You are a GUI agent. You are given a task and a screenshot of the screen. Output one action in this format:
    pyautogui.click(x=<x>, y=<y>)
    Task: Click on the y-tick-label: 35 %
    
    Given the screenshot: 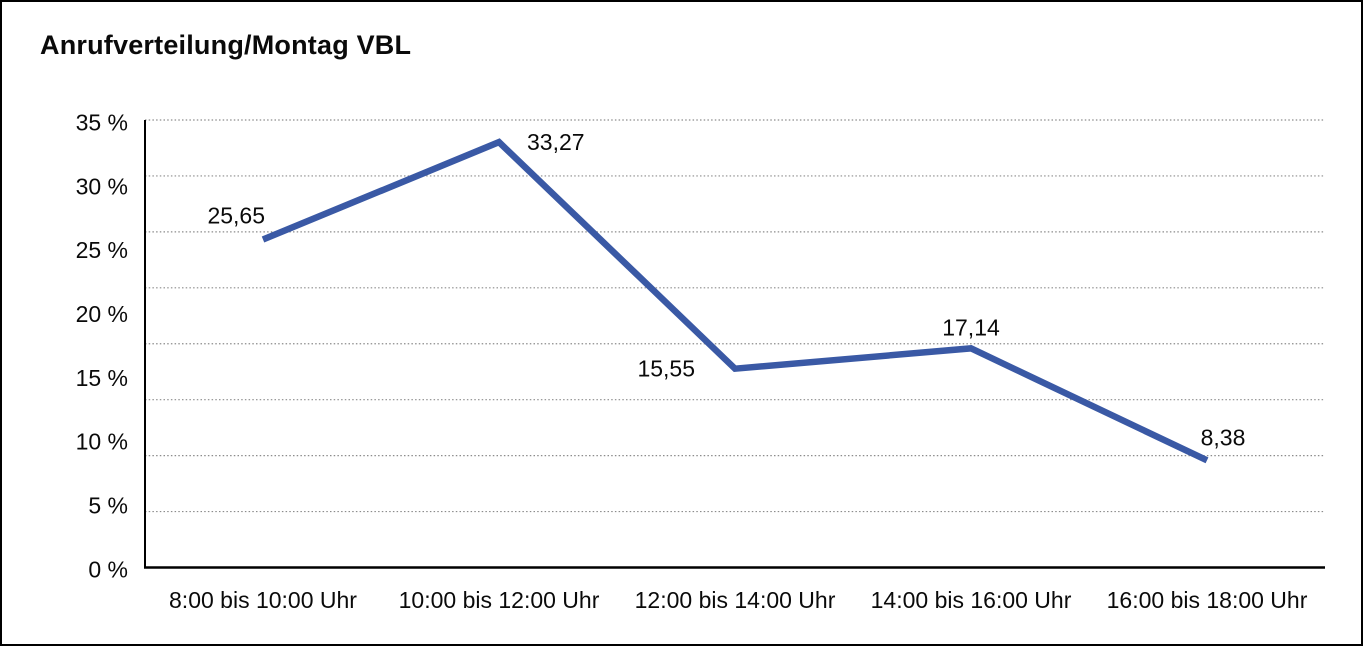 What is the action you would take?
    pyautogui.click(x=102, y=123)
    